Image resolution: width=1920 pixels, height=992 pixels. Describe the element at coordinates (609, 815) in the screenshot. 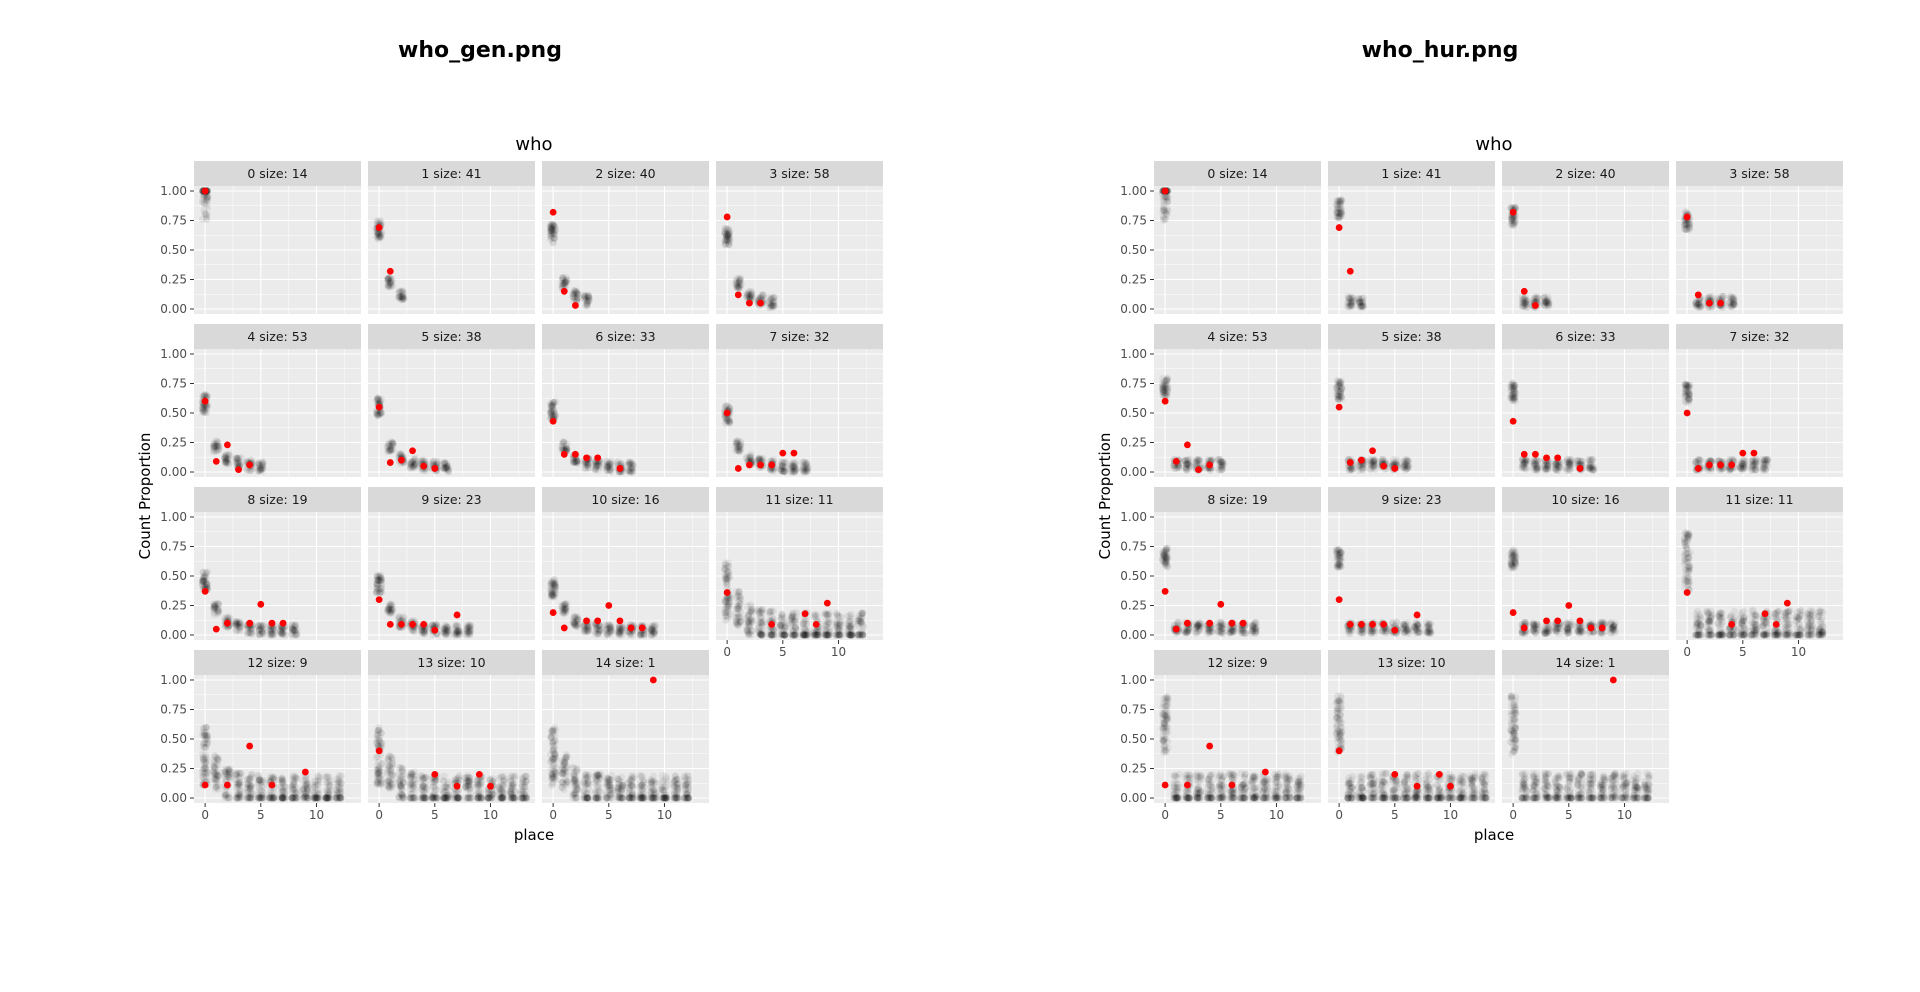

I see `x-tick-label: 5` at that location.